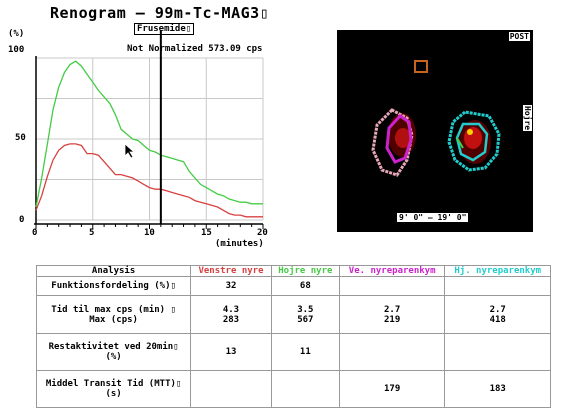 Image resolution: width=576 pixels, height=410 pixels. I want to click on right-pelvis-roi, so click(460, 143).